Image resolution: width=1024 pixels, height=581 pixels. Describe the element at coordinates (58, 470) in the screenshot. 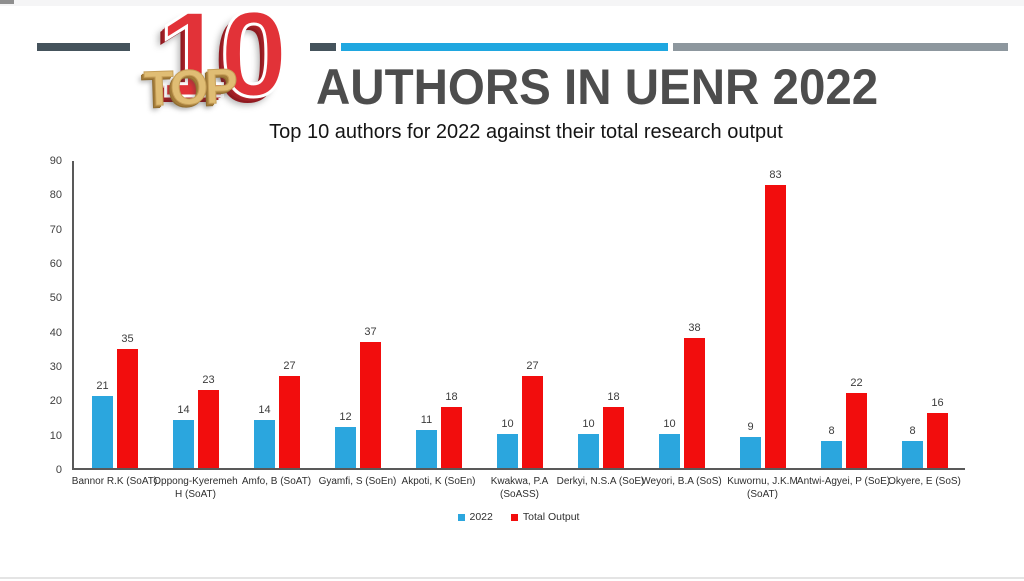

I see `y-tick-label: 0` at that location.